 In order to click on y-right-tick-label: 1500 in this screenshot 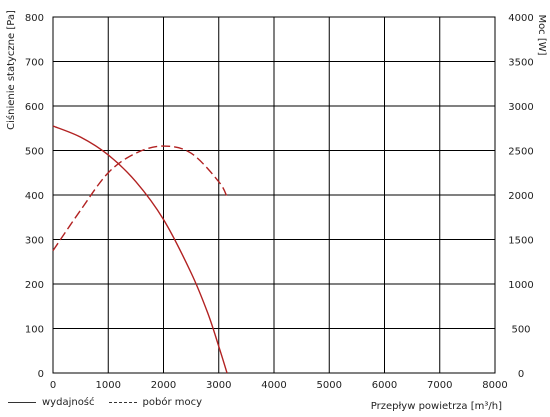, I will do `click(520, 241)`.